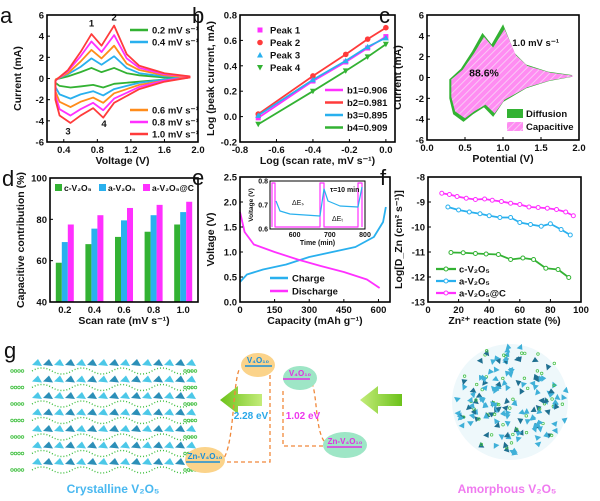 The image size is (600, 501). What do you see at coordinates (230, 16) in the screenshot?
I see `y-tick-label: 0.8` at bounding box center [230, 16].